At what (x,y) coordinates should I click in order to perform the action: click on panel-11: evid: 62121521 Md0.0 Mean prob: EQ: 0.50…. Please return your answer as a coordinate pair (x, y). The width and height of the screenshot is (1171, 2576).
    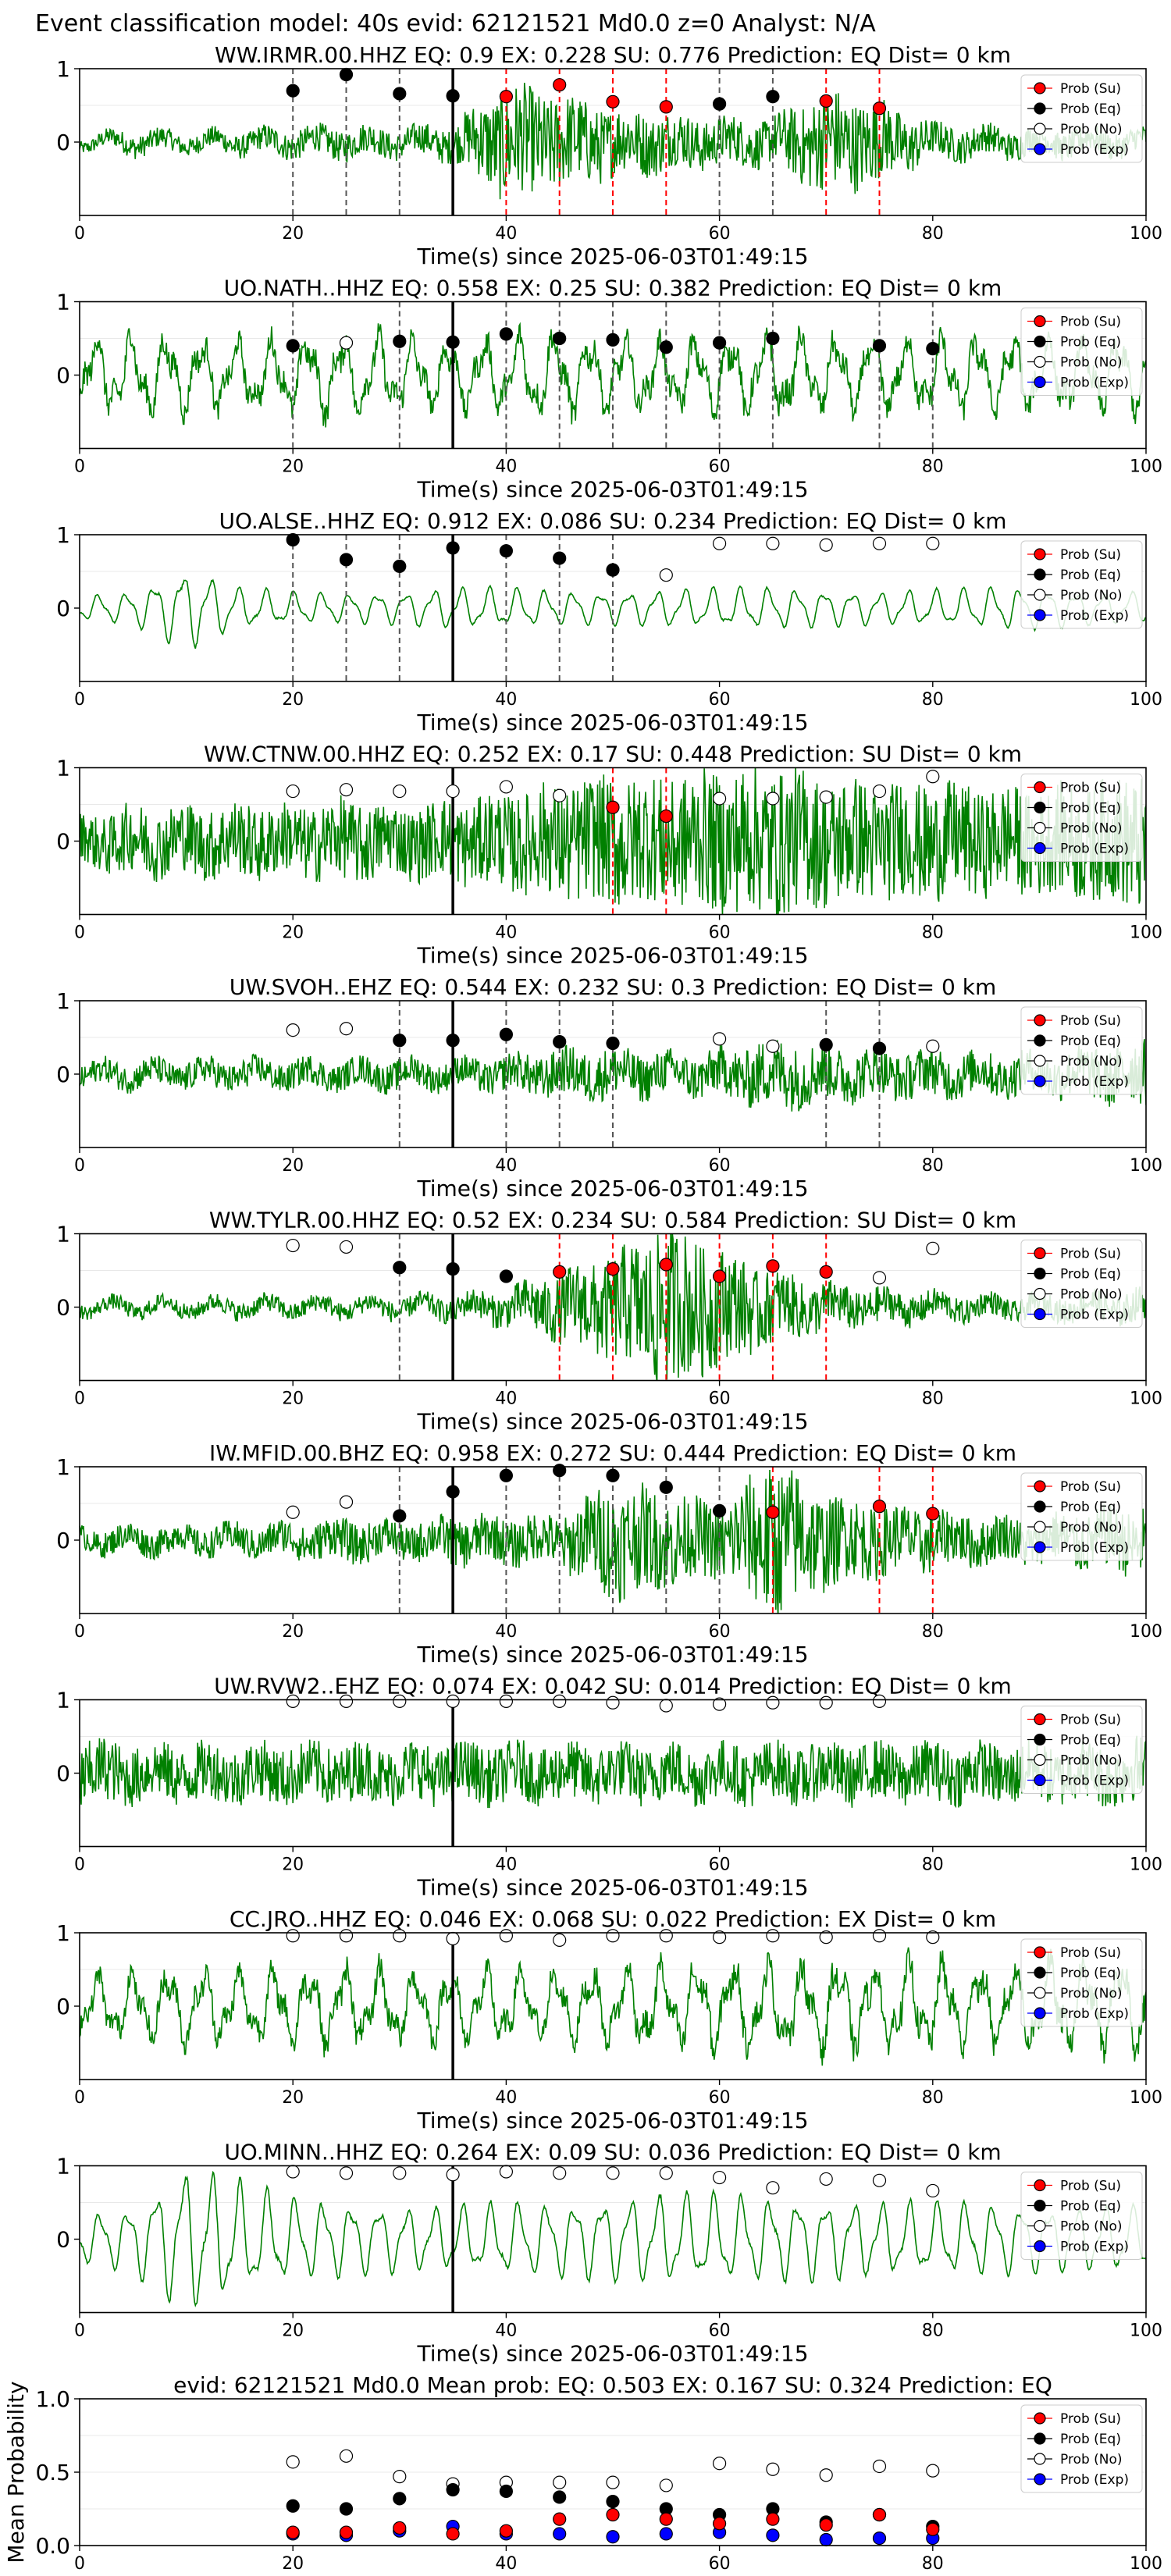
    Looking at the image, I should click on (582, 2473).